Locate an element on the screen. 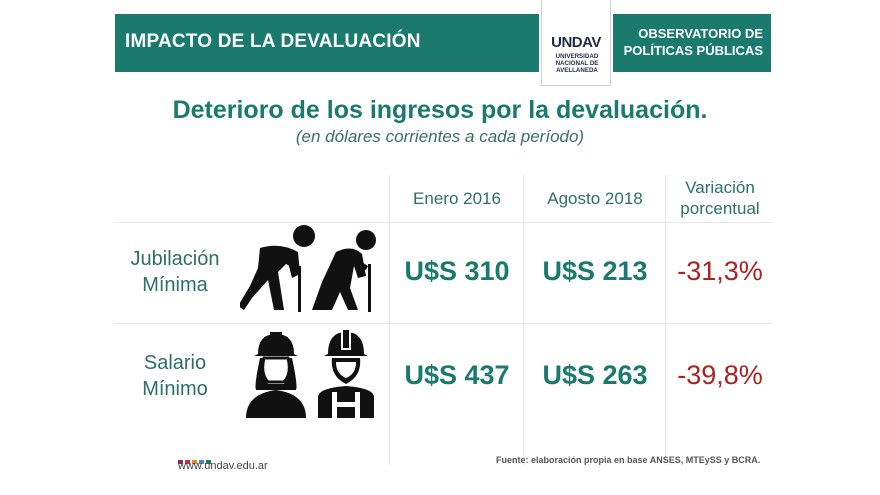  col-header-variacion-line2: porcentual is located at coordinates (720, 208).